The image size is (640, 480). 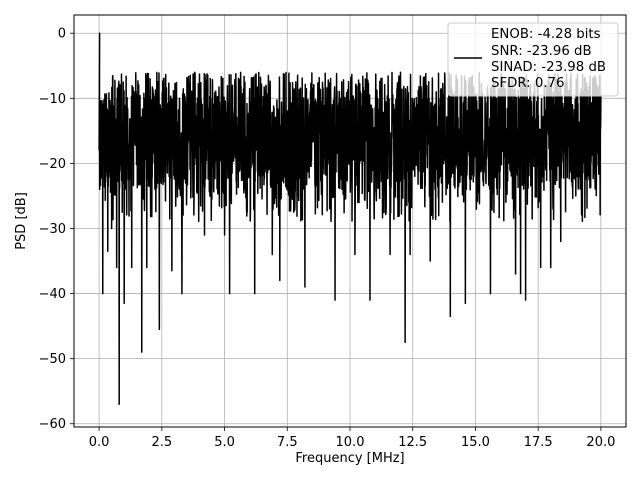 I want to click on y-axis-title: PSD [dB], so click(x=21, y=221).